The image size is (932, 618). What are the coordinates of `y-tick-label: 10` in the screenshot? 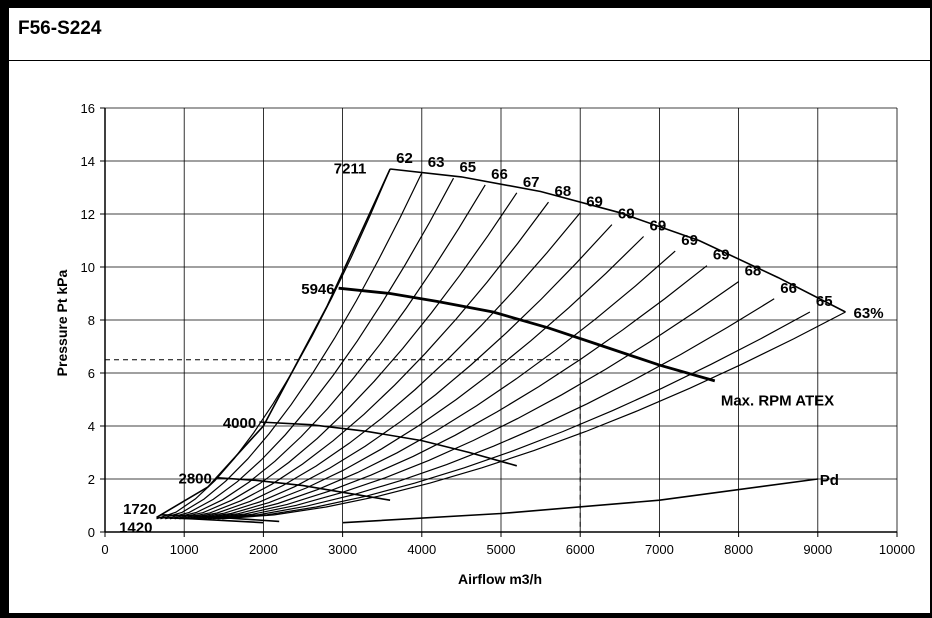 It's located at (88, 267).